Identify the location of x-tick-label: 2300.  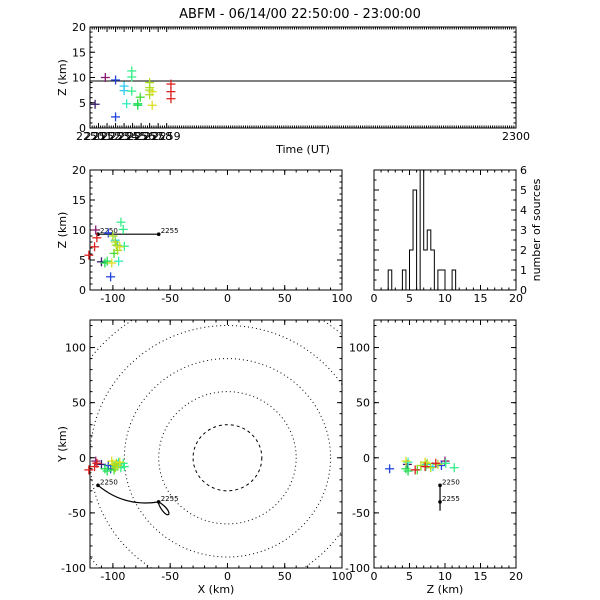
(516, 136).